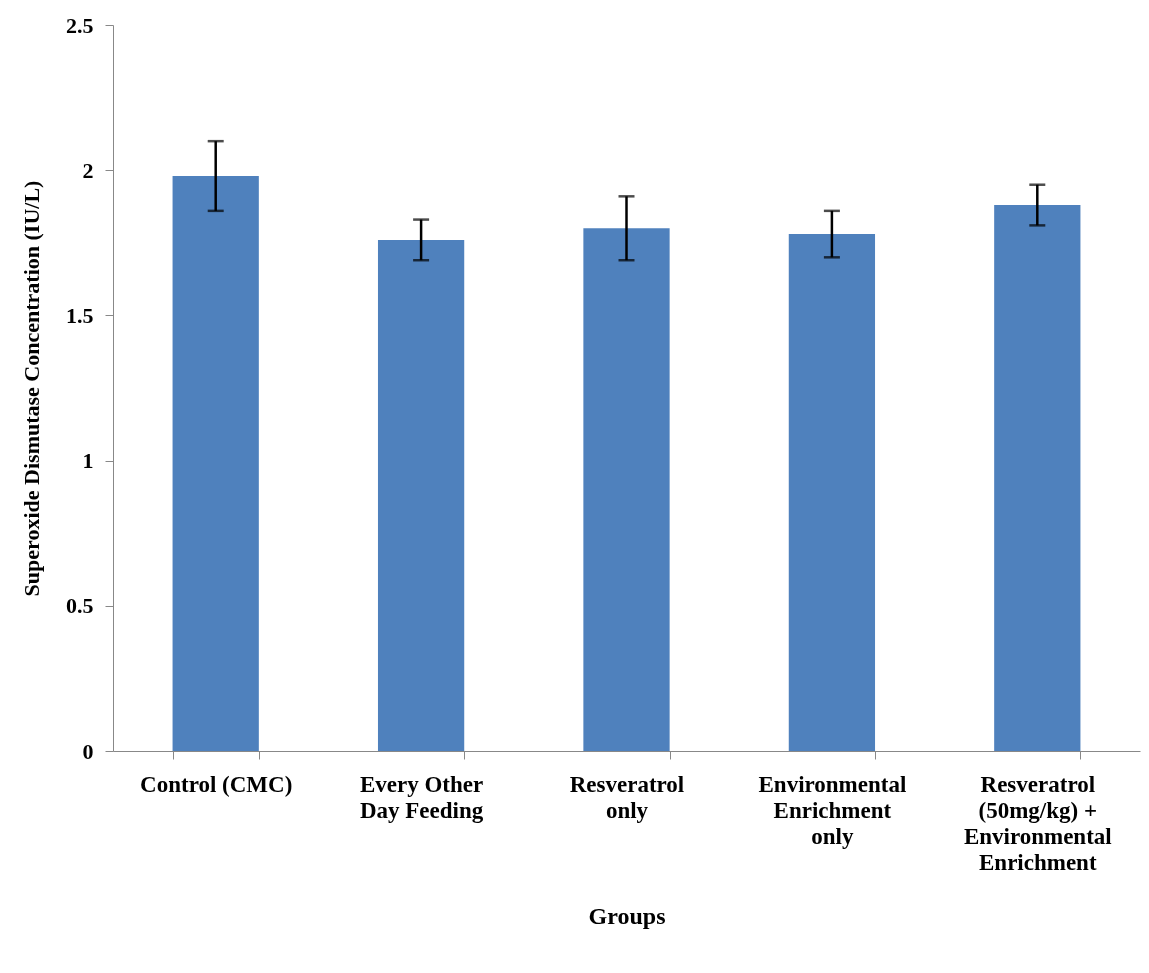 Image resolution: width=1149 pixels, height=973 pixels. I want to click on y-tick-label: 2, so click(88, 170).